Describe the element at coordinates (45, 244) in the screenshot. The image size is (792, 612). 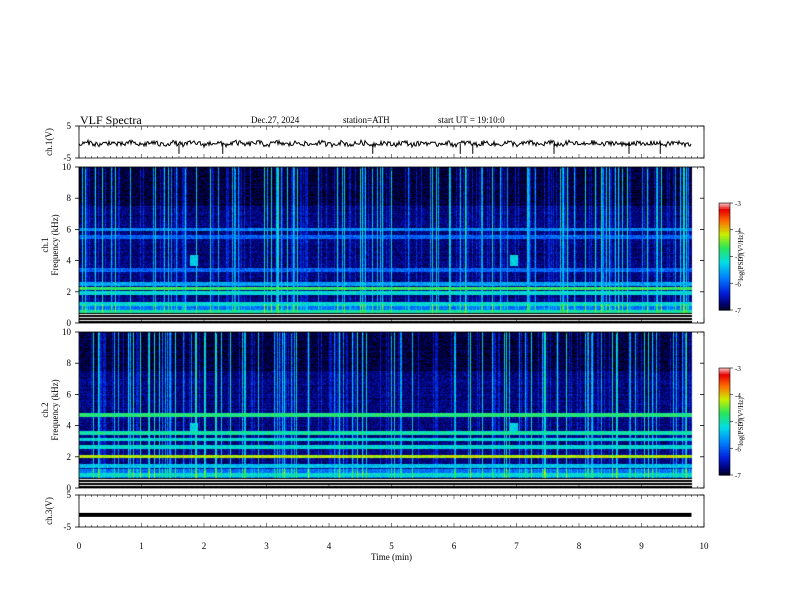
I see `ch1-spectrogram-ylabel-channel: ch.1` at that location.